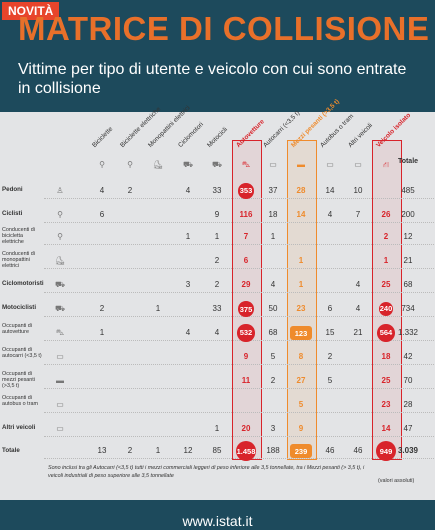  What do you see at coordinates (19, 307) in the screenshot?
I see `row-label: Motociclisti` at bounding box center [19, 307].